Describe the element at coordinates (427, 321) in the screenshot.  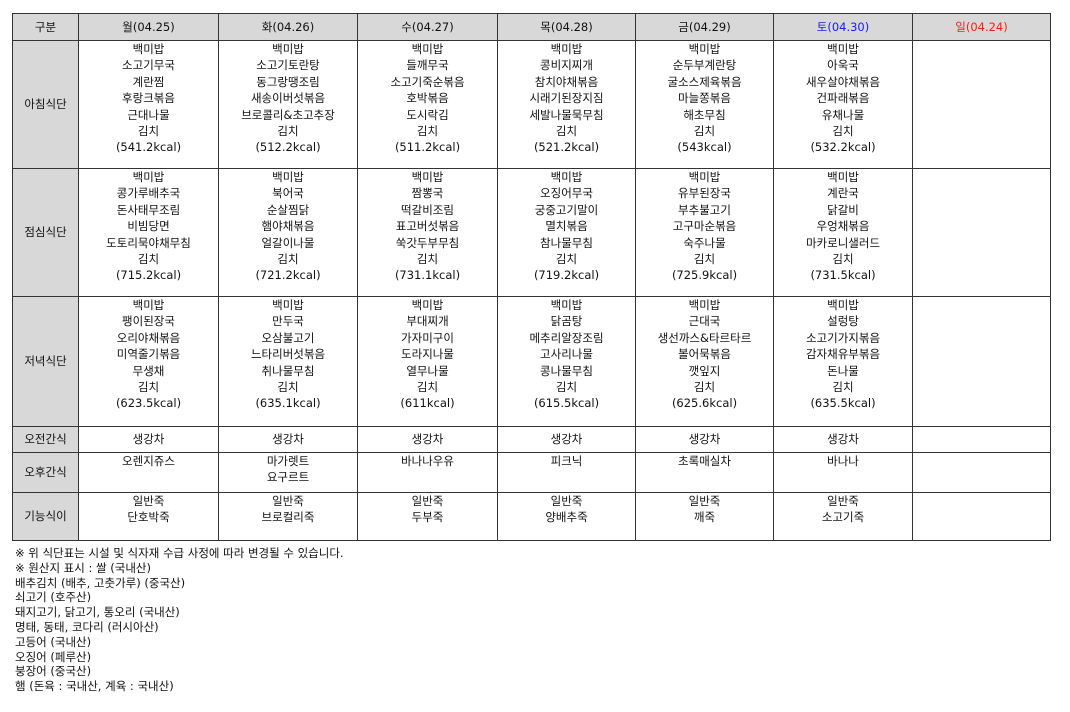
I see `menu-item: 부대찌개` at that location.